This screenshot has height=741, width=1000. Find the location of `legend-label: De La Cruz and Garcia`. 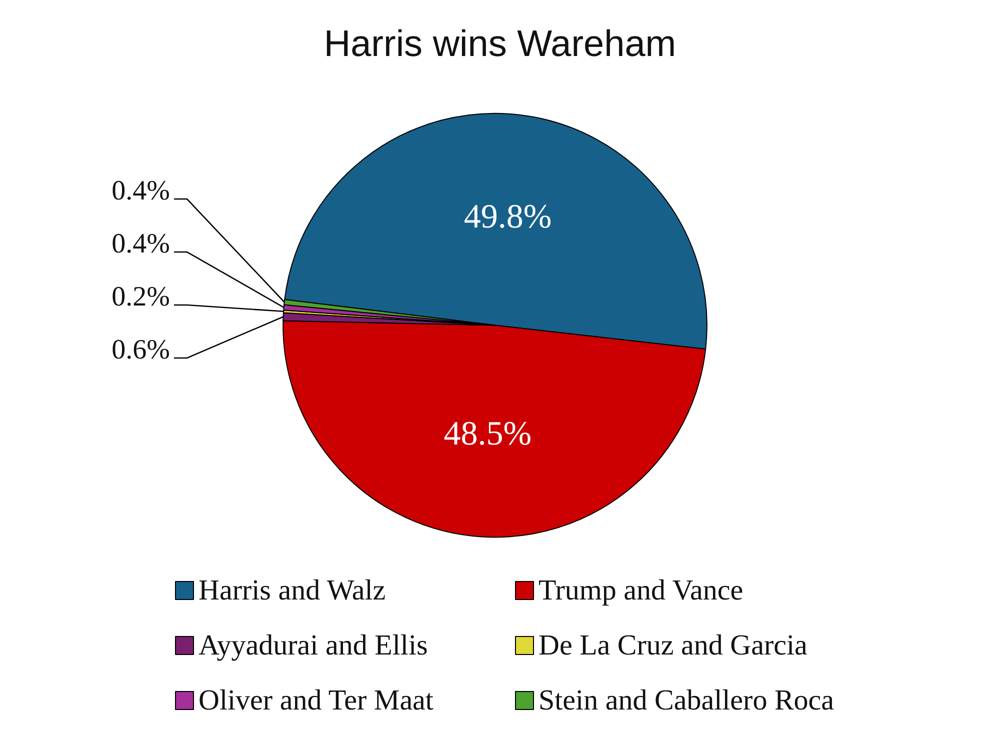

legend-label: De La Cruz and Garcia is located at coordinates (673, 646).